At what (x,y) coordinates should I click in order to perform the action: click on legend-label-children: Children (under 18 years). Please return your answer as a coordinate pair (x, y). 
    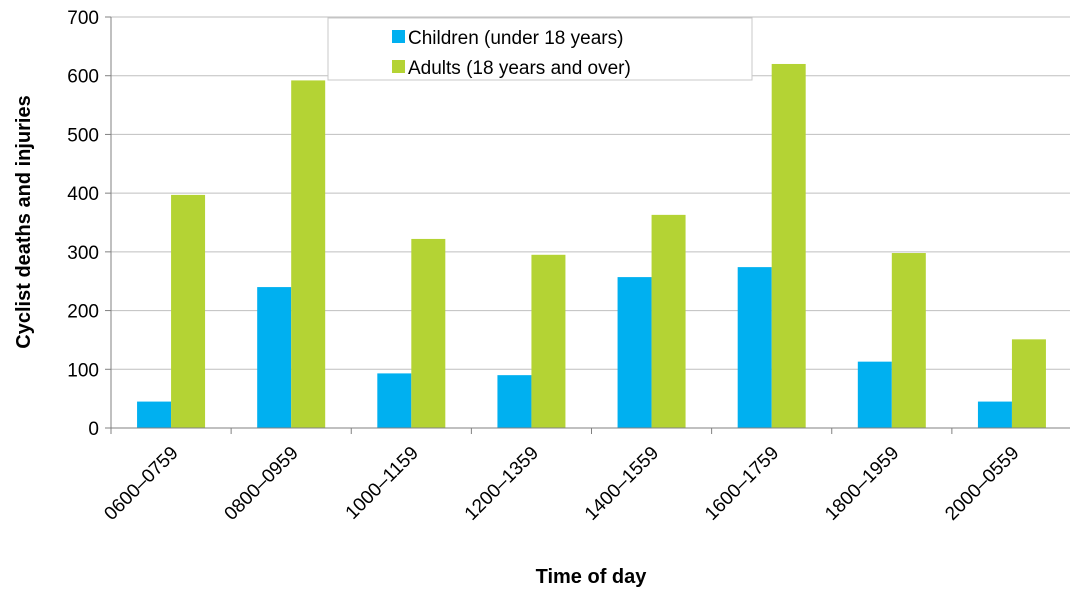
    Looking at the image, I should click on (515, 38).